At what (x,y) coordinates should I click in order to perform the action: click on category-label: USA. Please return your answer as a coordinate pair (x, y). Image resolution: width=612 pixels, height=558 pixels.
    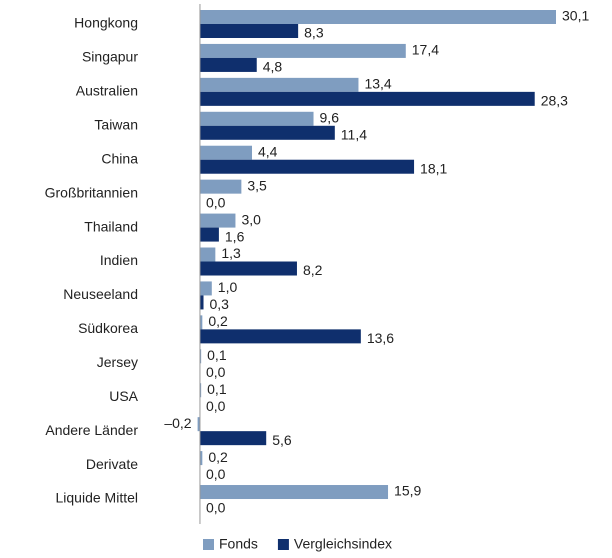
    Looking at the image, I should click on (123, 396).